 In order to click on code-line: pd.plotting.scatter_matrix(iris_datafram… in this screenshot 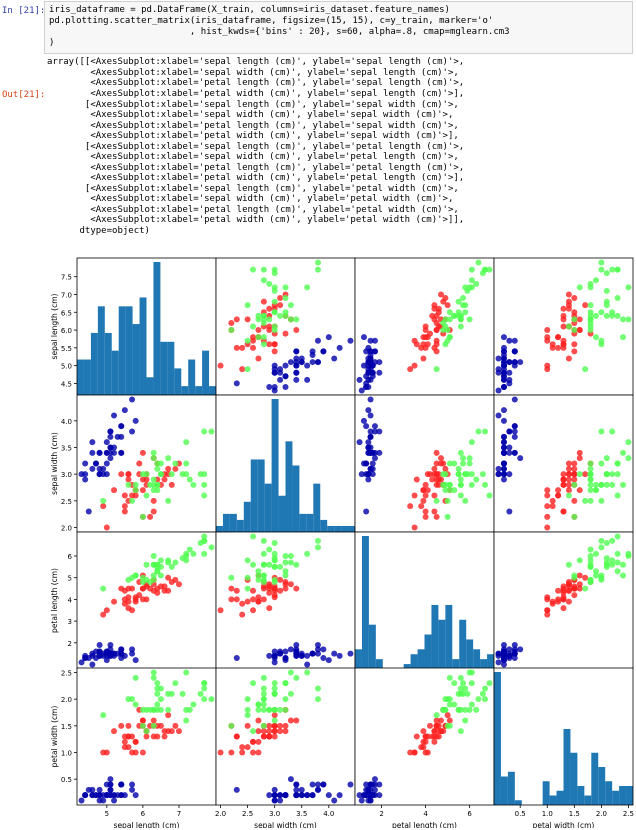, I will do `click(271, 21)`.